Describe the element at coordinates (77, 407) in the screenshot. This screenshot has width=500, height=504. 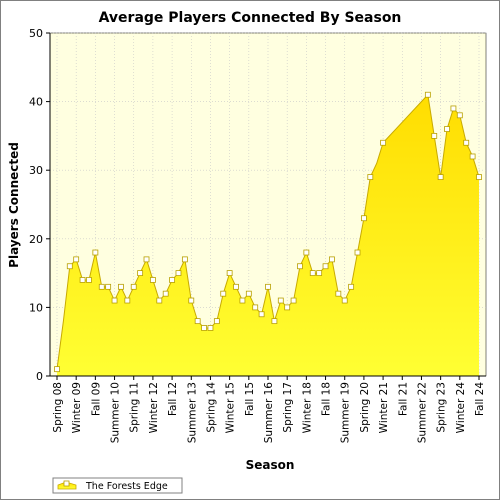
I see `x-tick-label: Winter 09` at that location.